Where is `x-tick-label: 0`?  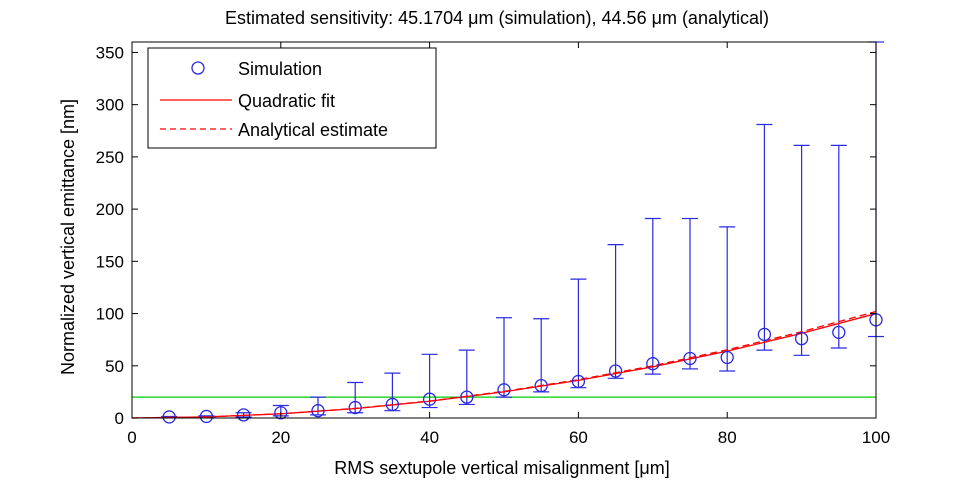 x-tick-label: 0 is located at coordinates (131, 437).